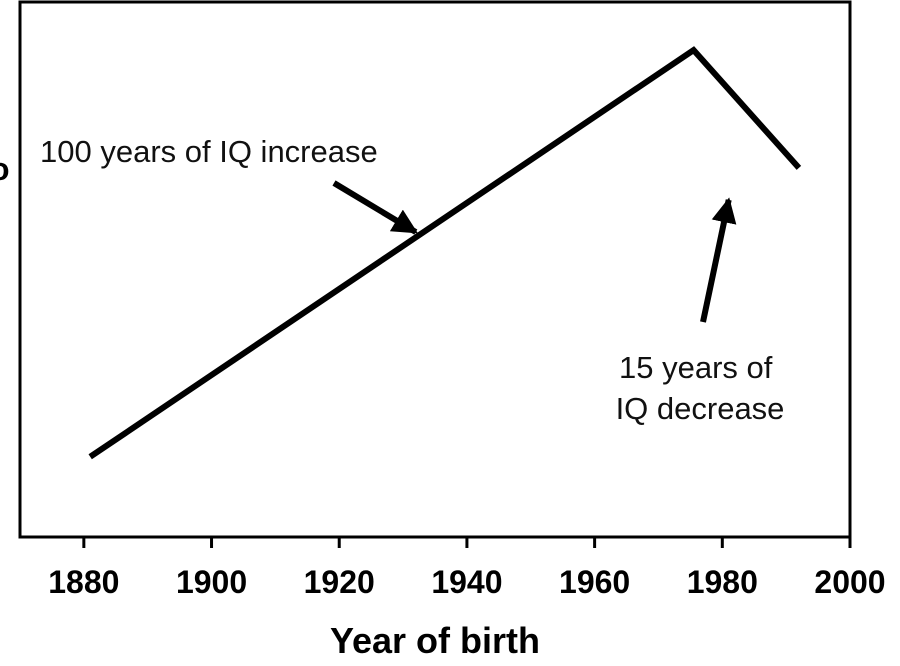 Image resolution: width=900 pixels, height=666 pixels. Describe the element at coordinates (229, 184) in the screenshot. I see `annotation-increase: 100 years of IQ increase` at that location.